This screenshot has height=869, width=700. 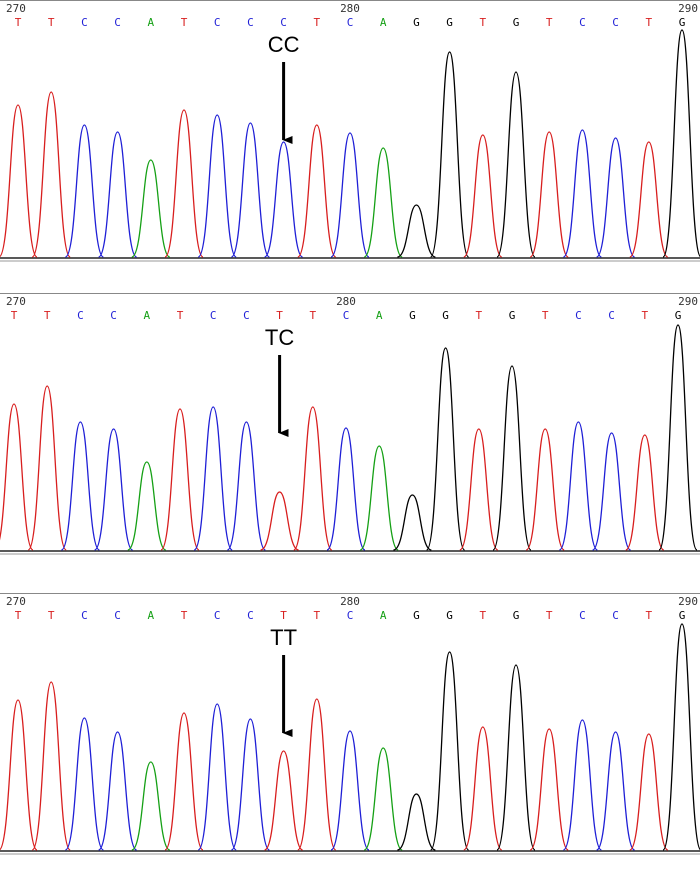 What do you see at coordinates (279, 337) in the screenshot?
I see `genotype-label: TC` at bounding box center [279, 337].